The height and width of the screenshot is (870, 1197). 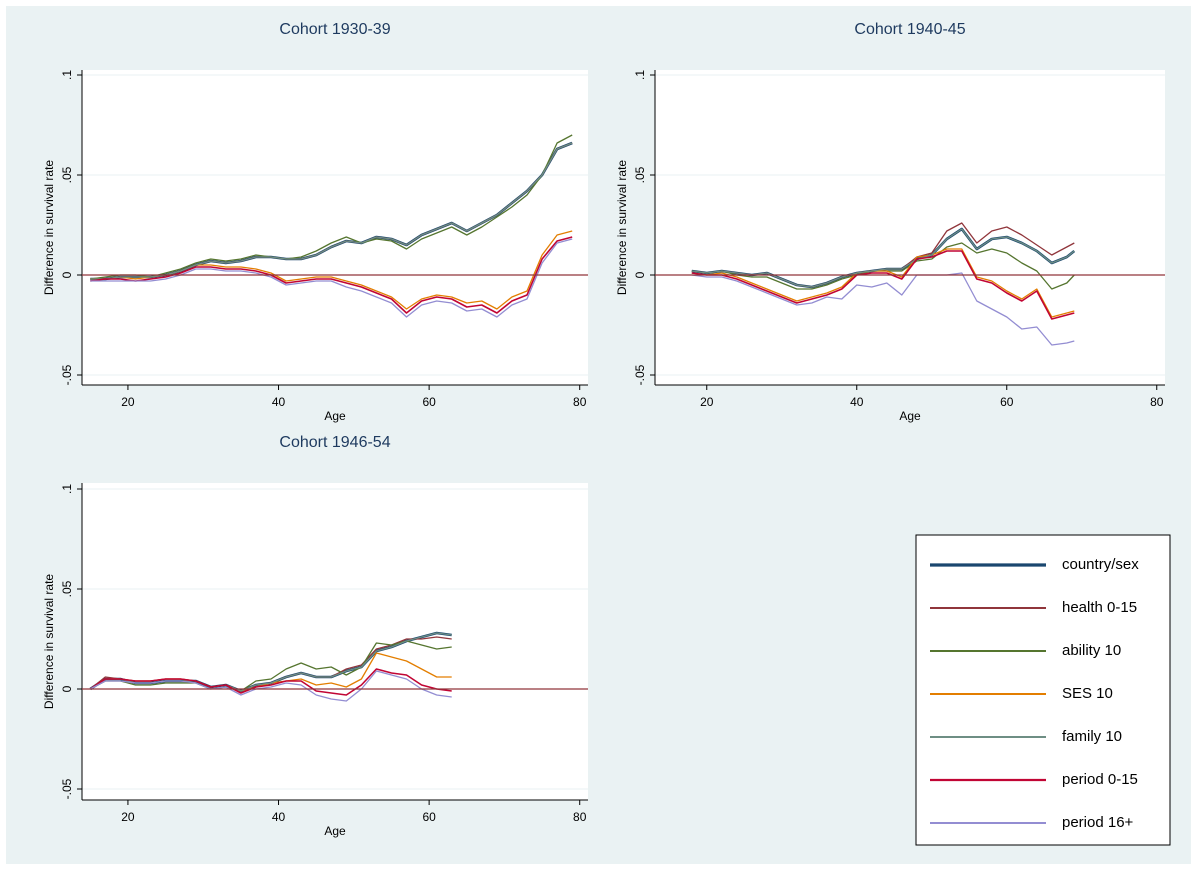 I want to click on series-line: SES 10, so click(x=883, y=283).